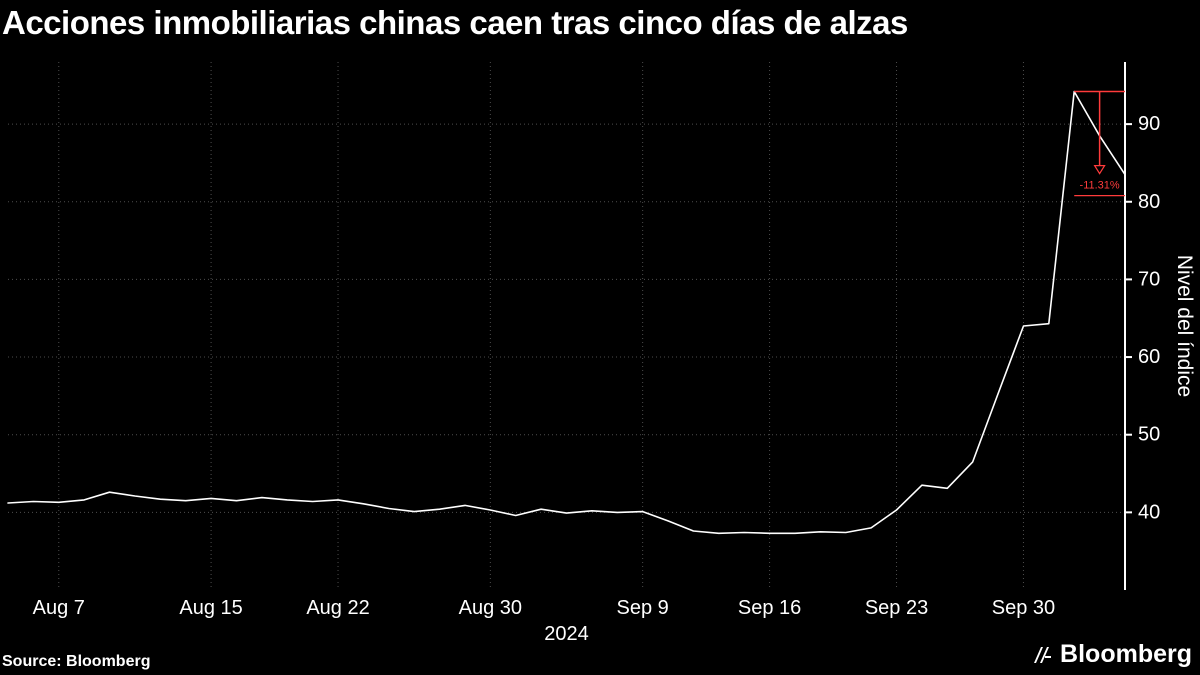  I want to click on y-tick-label: 80, so click(1149, 202).